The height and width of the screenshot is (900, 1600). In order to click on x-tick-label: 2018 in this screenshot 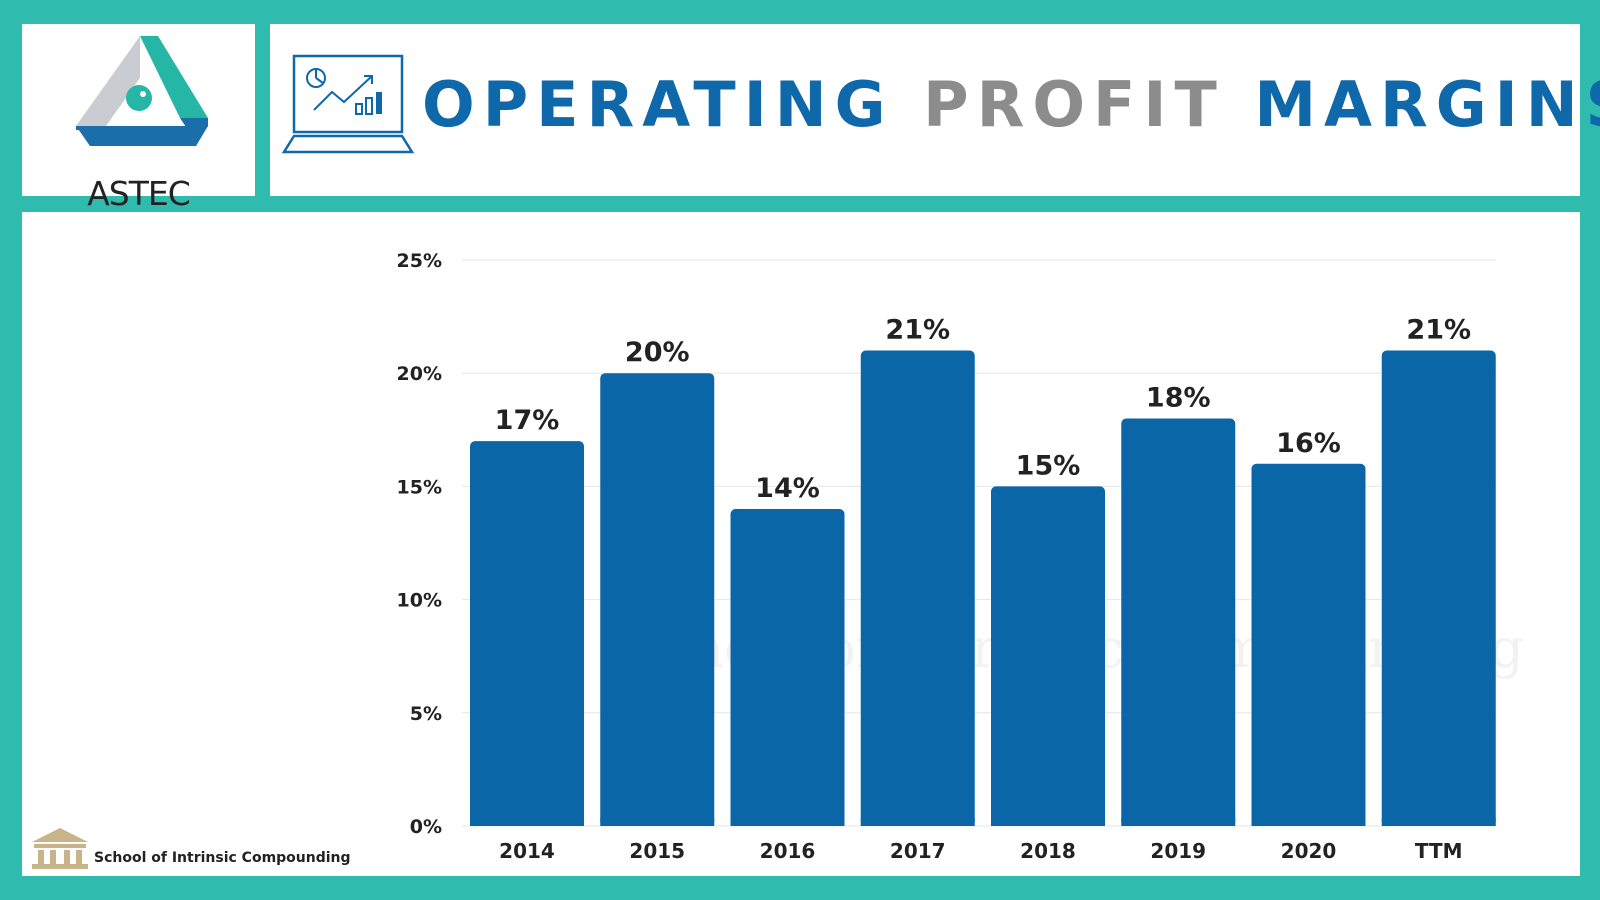, I will do `click(1048, 851)`.